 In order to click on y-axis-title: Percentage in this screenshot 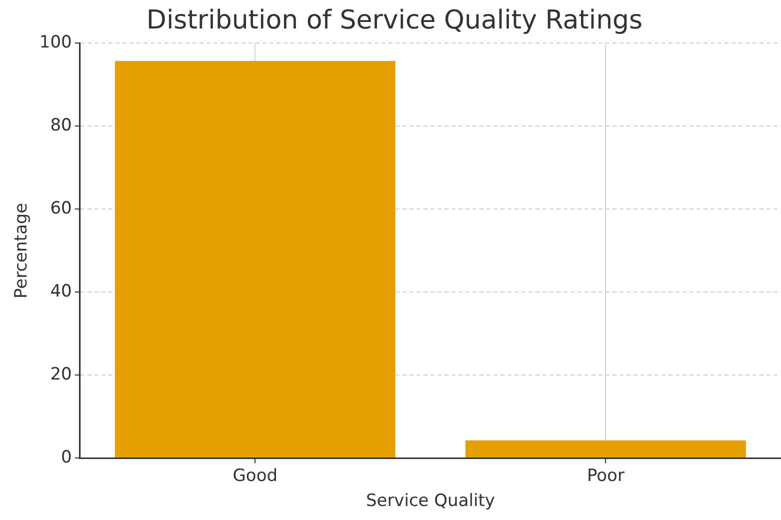, I will do `click(22, 250)`.